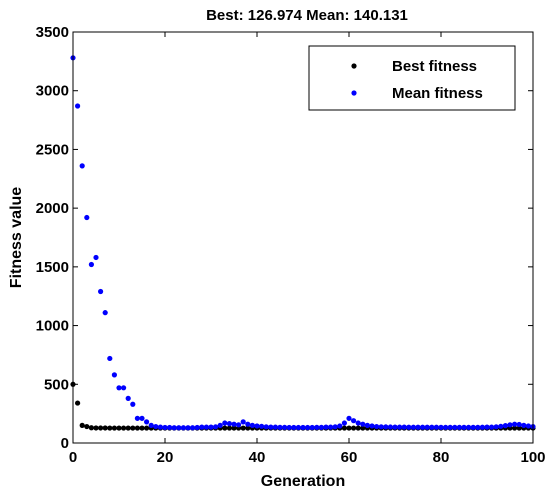  I want to click on legend: Best fitness Mean fitness, so click(412, 78).